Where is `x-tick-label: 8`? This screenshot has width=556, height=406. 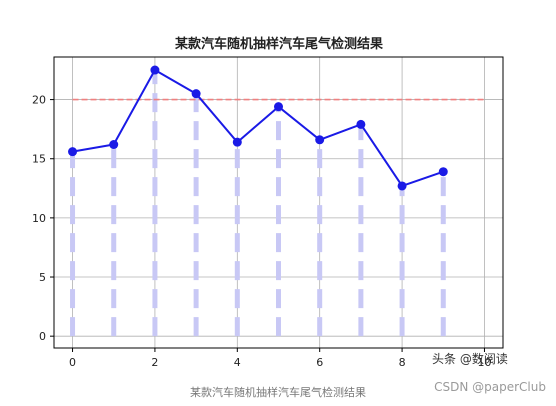 x-tick-label: 8 is located at coordinates (402, 362).